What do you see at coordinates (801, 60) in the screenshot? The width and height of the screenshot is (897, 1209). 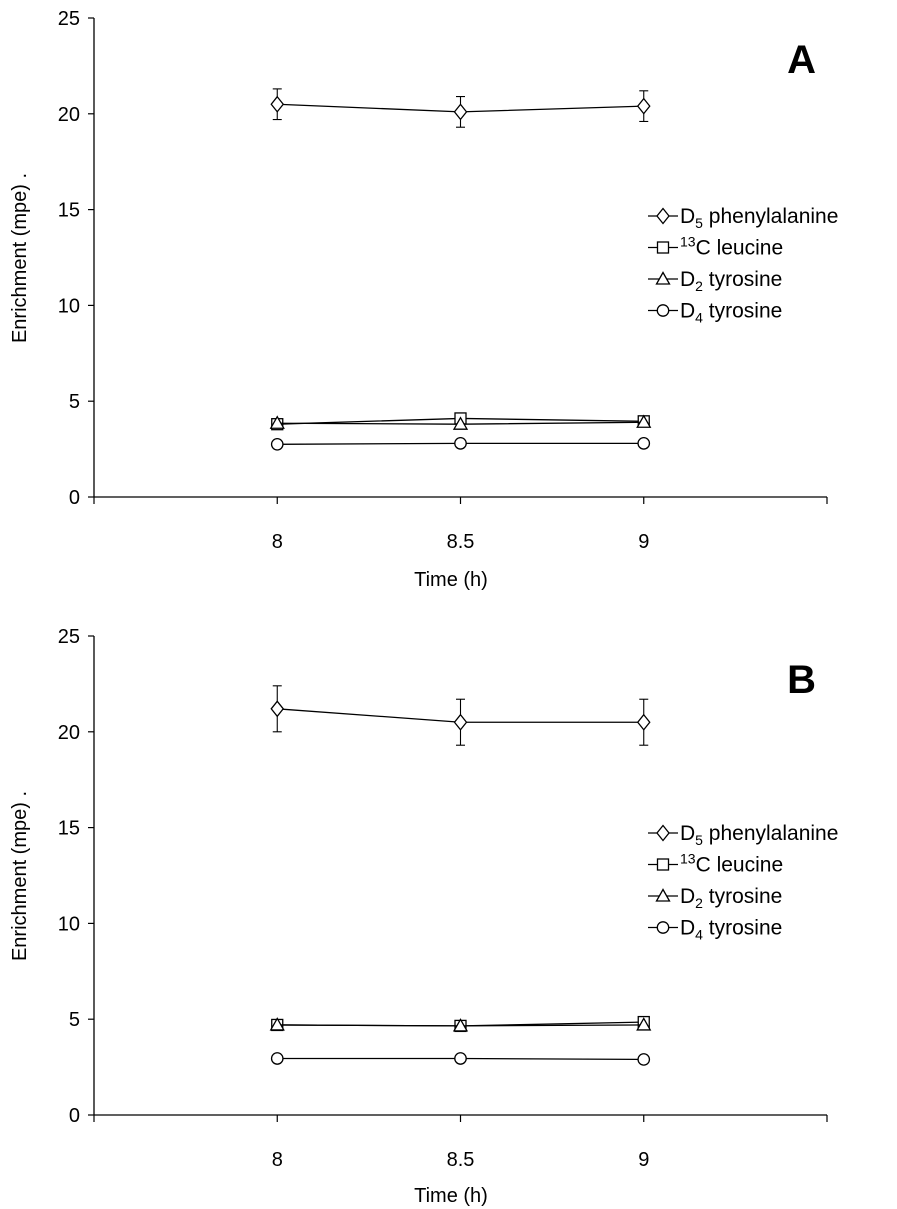 I see `panel-label: A` at bounding box center [801, 60].